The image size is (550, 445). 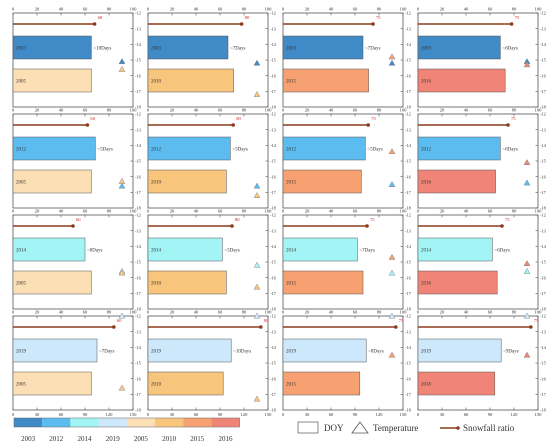 I want to click on bottom-tick-label: 0, so click(x=148, y=414).